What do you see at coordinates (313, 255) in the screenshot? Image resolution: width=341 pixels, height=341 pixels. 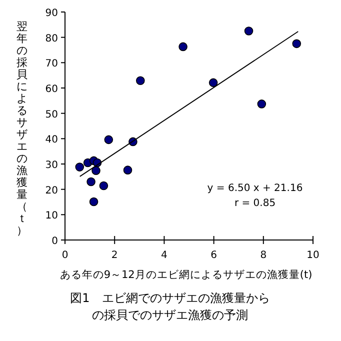 I see `x-tick-label: 10` at bounding box center [313, 255].